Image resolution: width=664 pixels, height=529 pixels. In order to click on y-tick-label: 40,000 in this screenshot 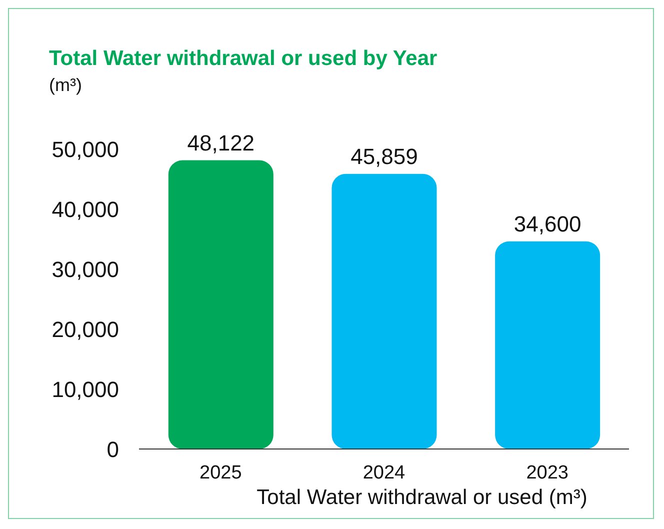, I will do `click(85, 209)`.